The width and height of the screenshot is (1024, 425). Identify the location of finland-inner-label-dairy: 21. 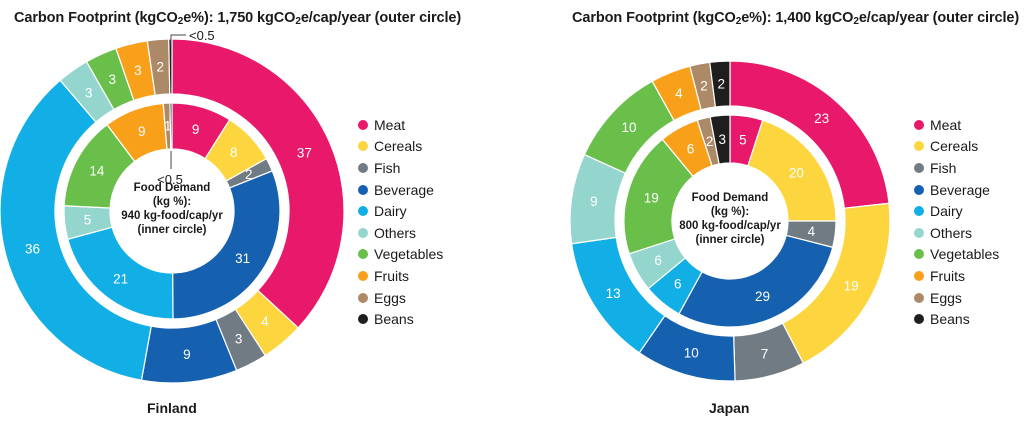
(120, 278).